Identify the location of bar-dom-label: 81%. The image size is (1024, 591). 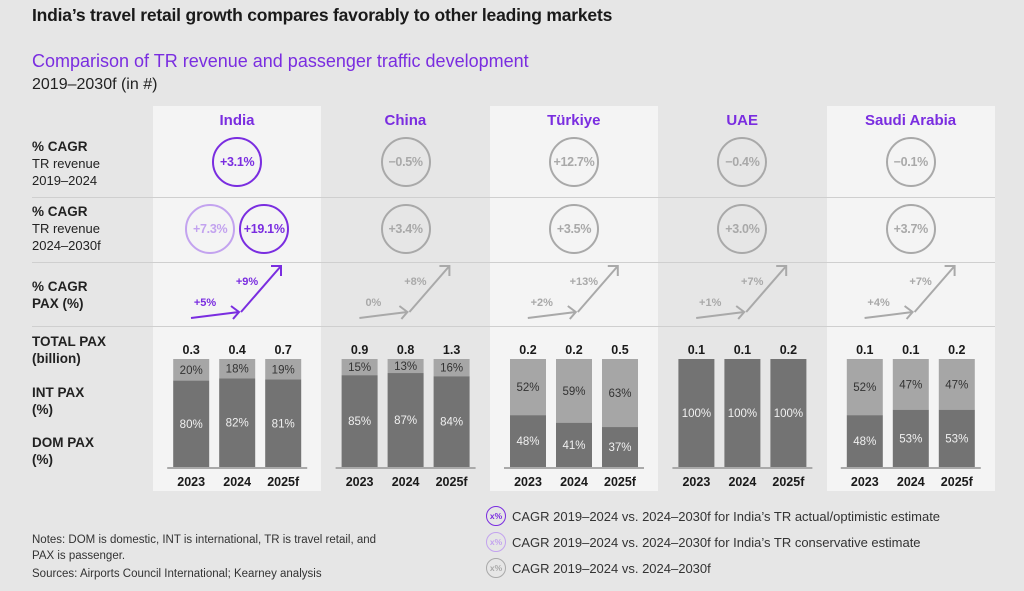
(283, 424).